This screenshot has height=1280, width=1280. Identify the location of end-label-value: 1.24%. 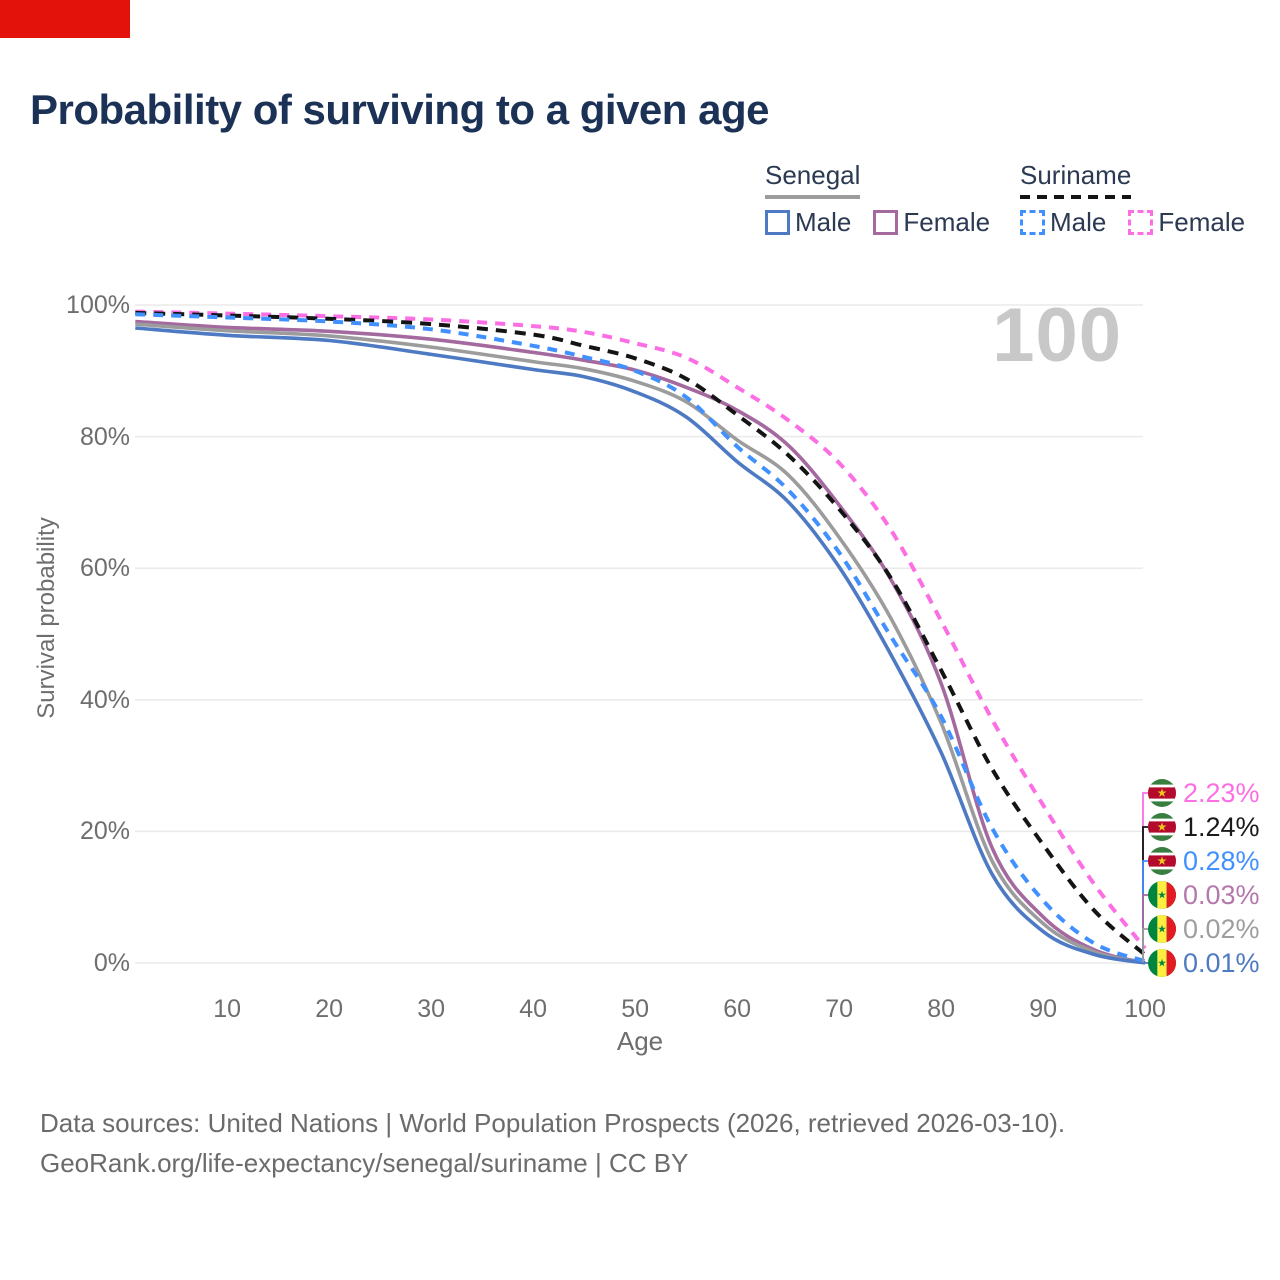
(1221, 826).